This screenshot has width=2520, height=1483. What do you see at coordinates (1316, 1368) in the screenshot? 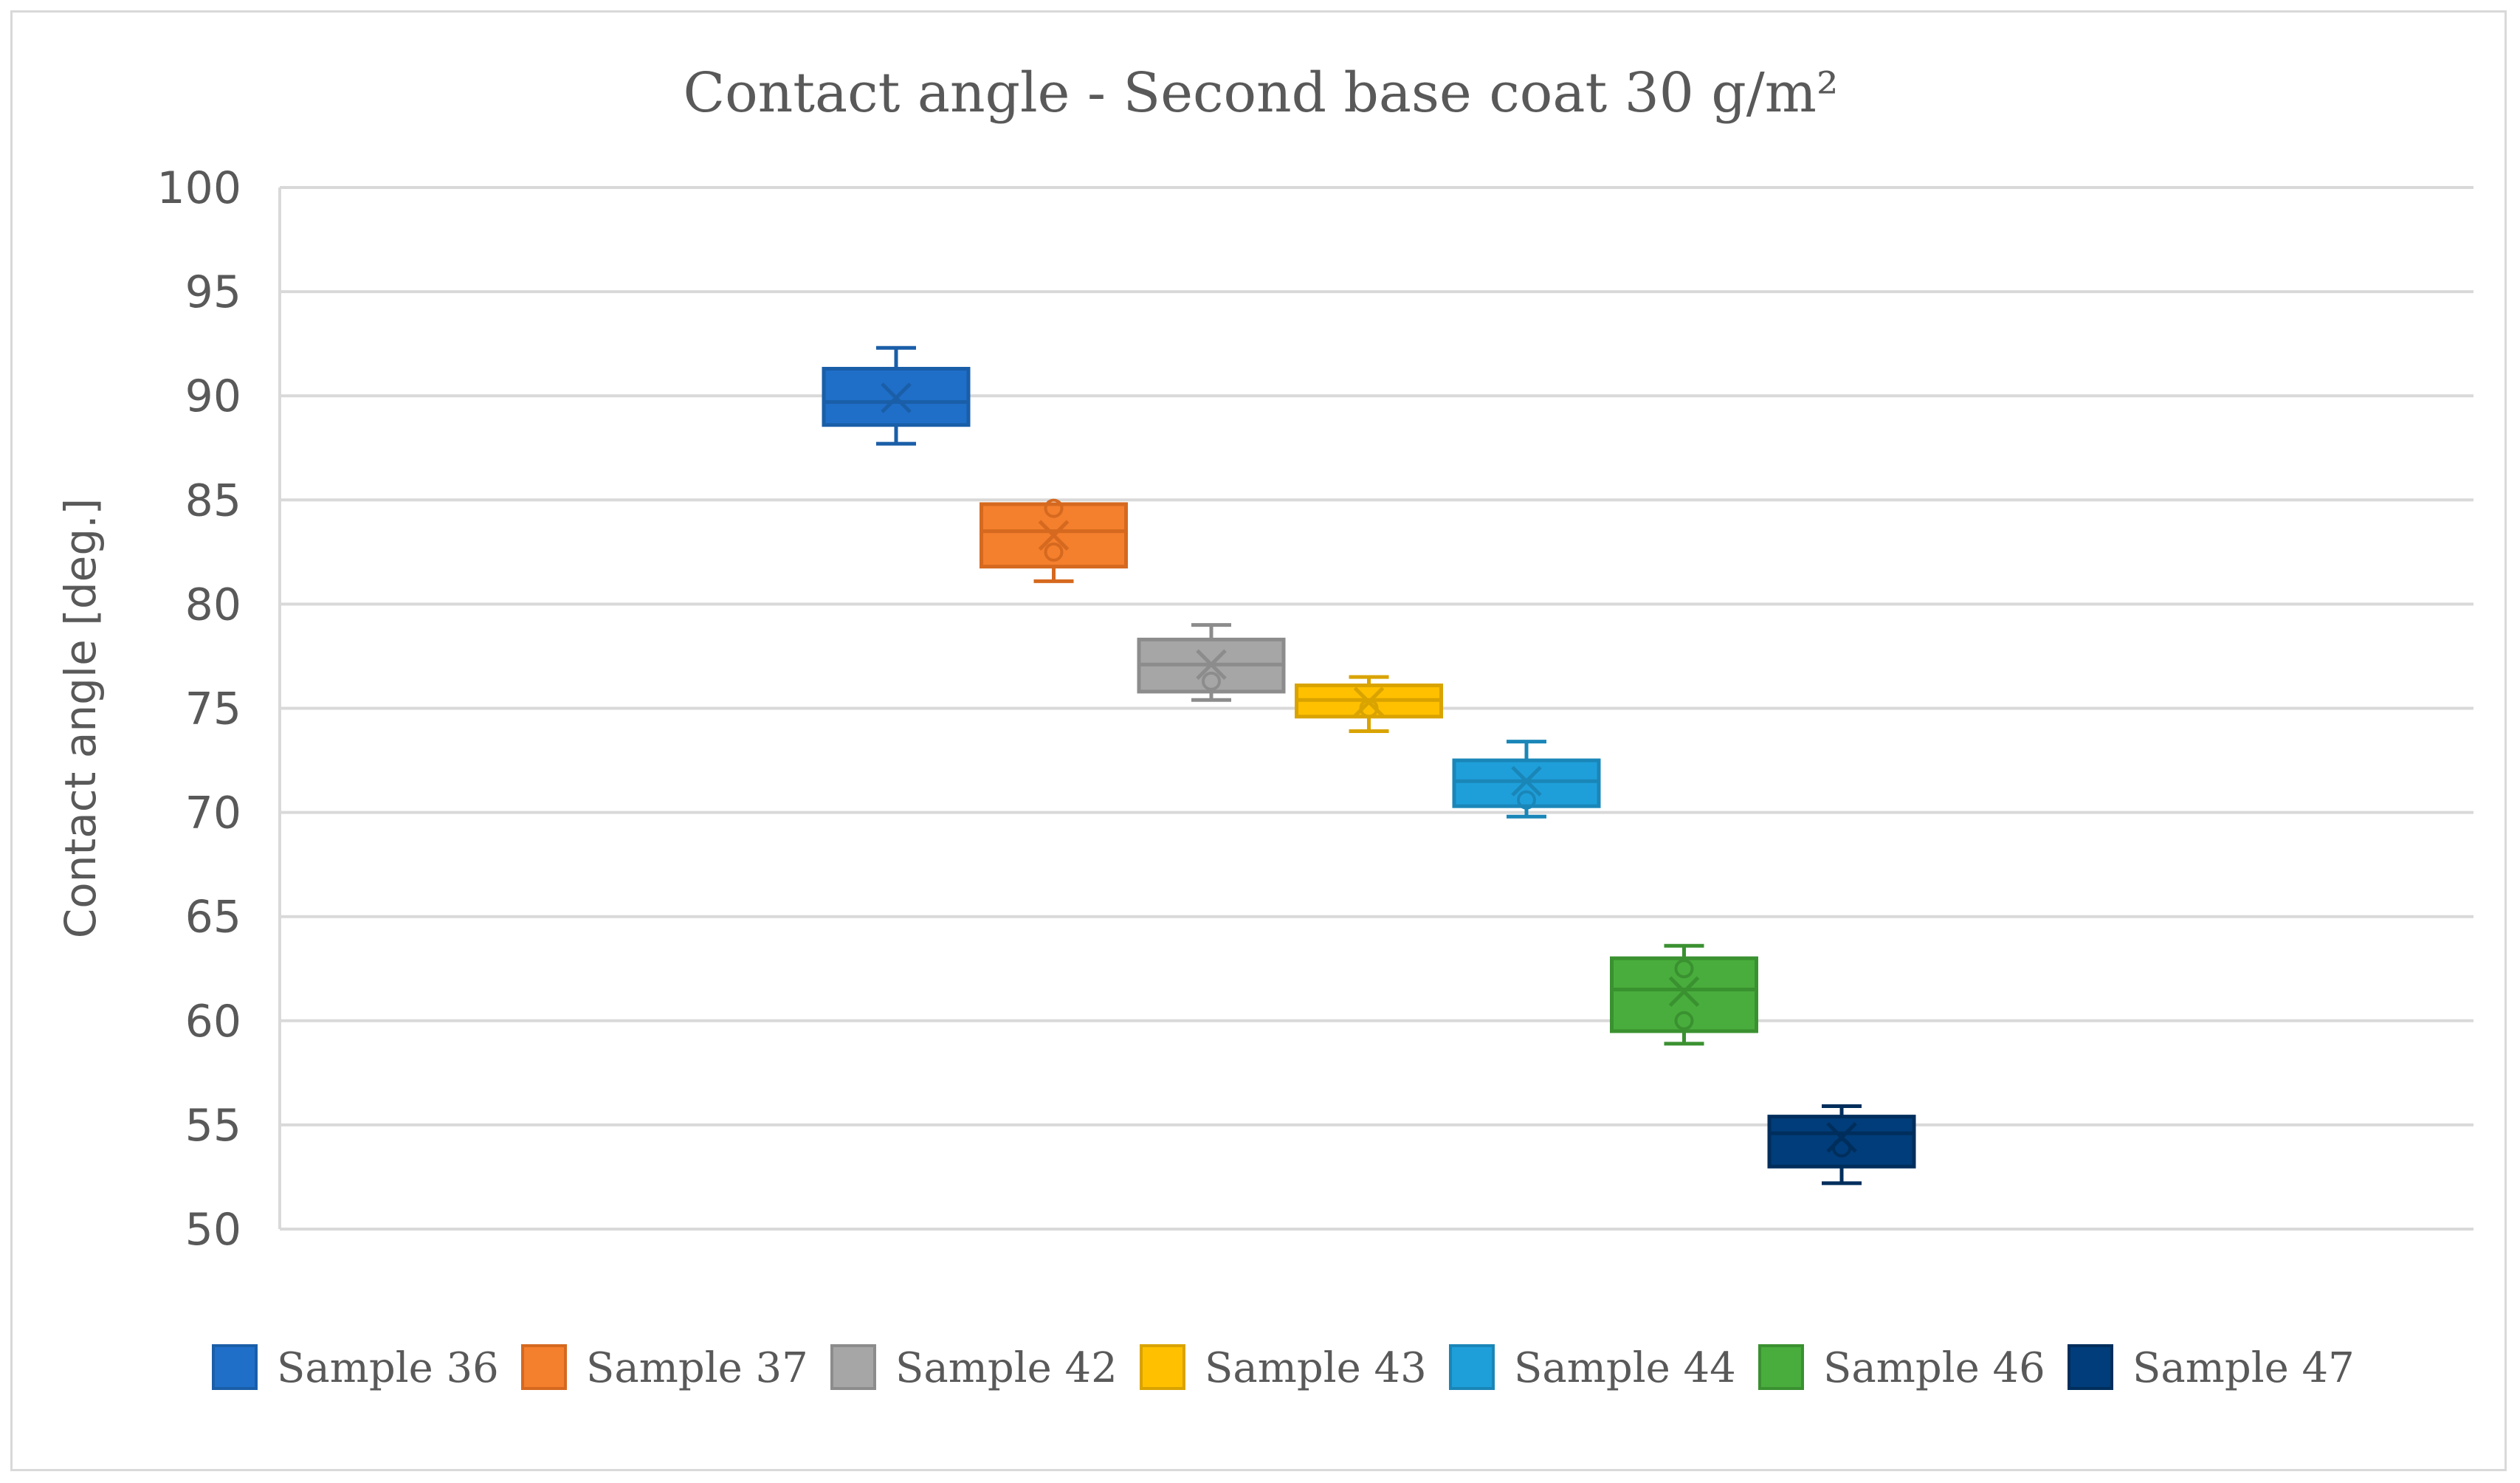
I see `legend-label: Sample 43` at bounding box center [1316, 1368].